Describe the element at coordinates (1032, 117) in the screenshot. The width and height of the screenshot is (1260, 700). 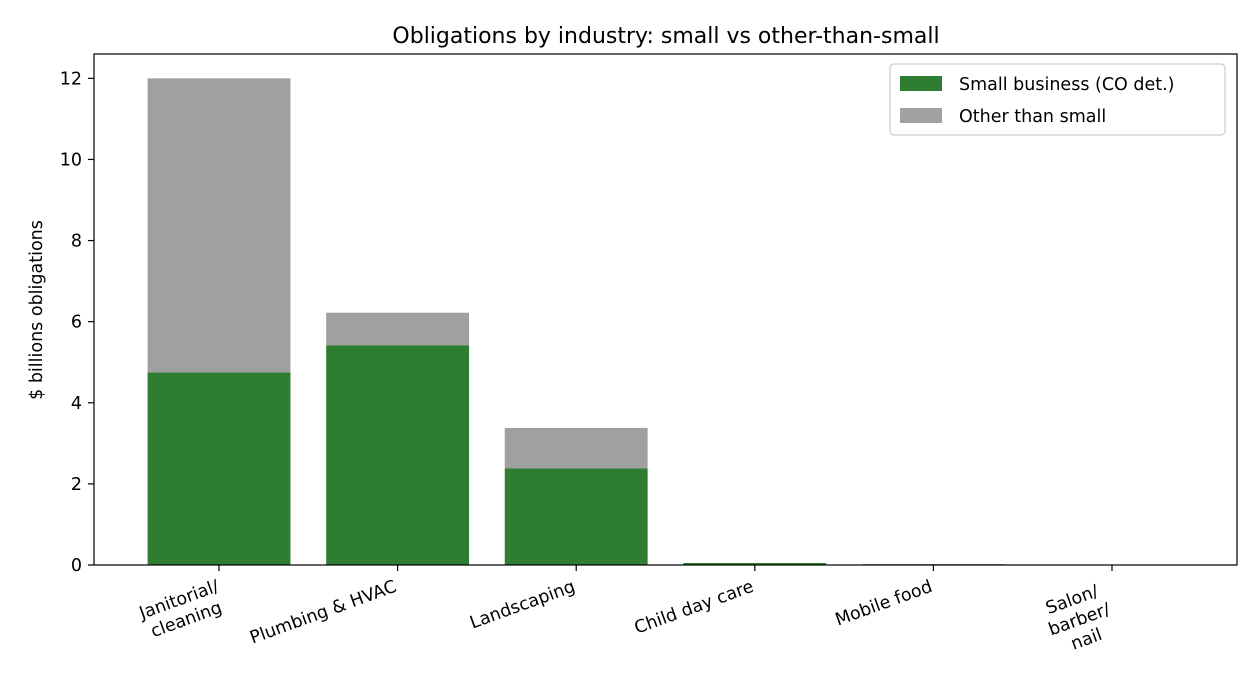
I see `legend-label-1: Other than small` at that location.